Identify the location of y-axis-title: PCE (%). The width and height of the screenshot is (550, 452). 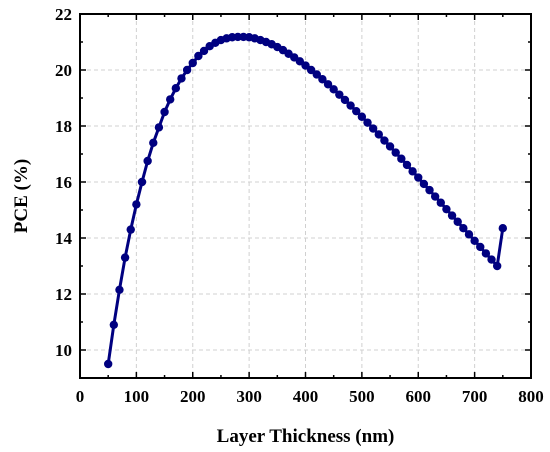
(21, 196).